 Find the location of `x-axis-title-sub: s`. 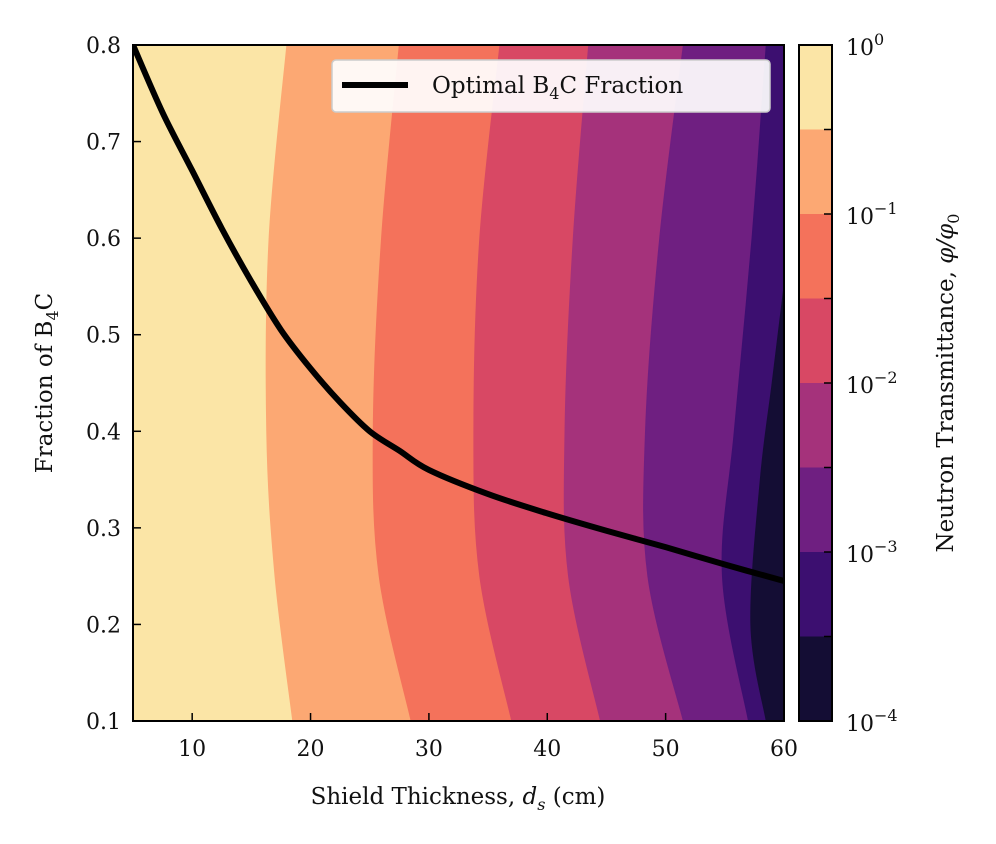

x-axis-title-sub: s is located at coordinates (541, 804).